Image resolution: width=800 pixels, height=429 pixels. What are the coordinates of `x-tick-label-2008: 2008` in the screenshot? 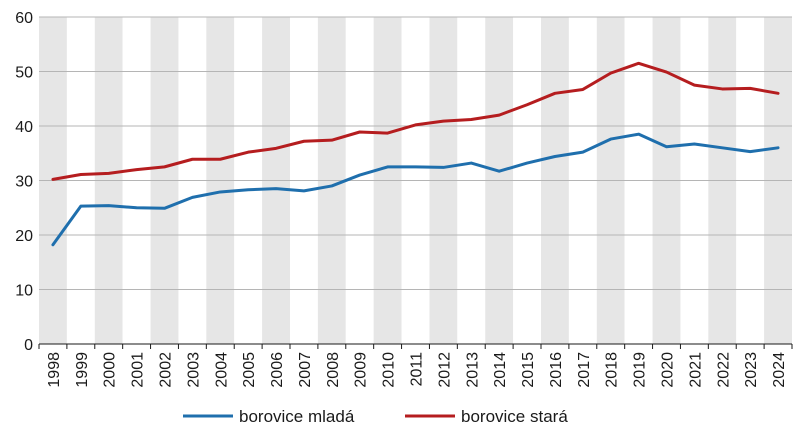 It's located at (333, 370).